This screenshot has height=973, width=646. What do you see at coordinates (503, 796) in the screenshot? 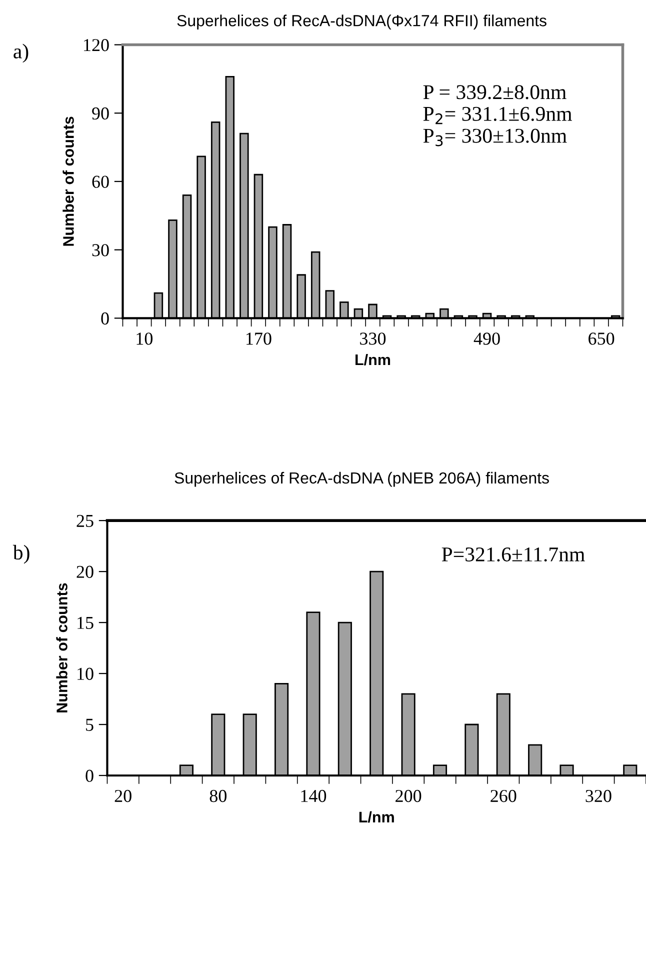
I see `x-tick-label: 260` at bounding box center [503, 796].